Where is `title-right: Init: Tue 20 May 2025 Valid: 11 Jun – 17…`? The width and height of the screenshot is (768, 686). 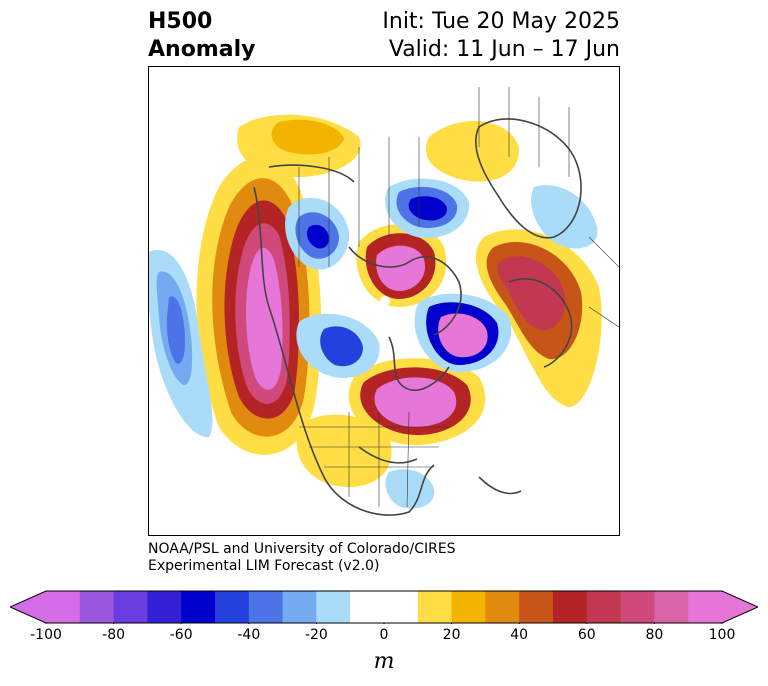 title-right: Init: Tue 20 May 2025 Valid: 11 Jun – 17… is located at coordinates (501, 36).